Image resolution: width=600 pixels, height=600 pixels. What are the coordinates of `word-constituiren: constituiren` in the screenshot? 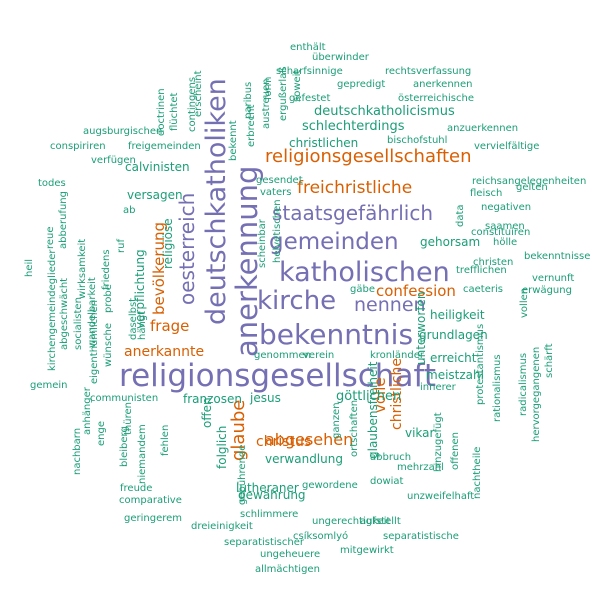 It's located at (501, 232).